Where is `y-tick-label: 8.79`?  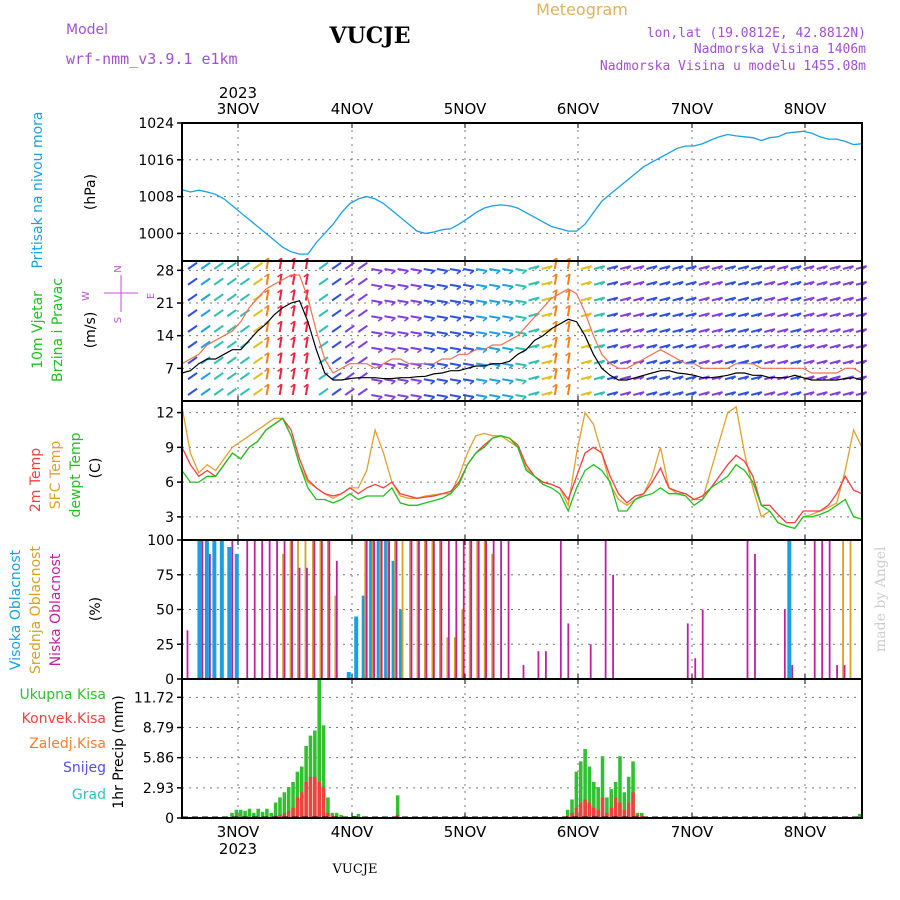
y-tick-label: 8.79 is located at coordinates (158, 728).